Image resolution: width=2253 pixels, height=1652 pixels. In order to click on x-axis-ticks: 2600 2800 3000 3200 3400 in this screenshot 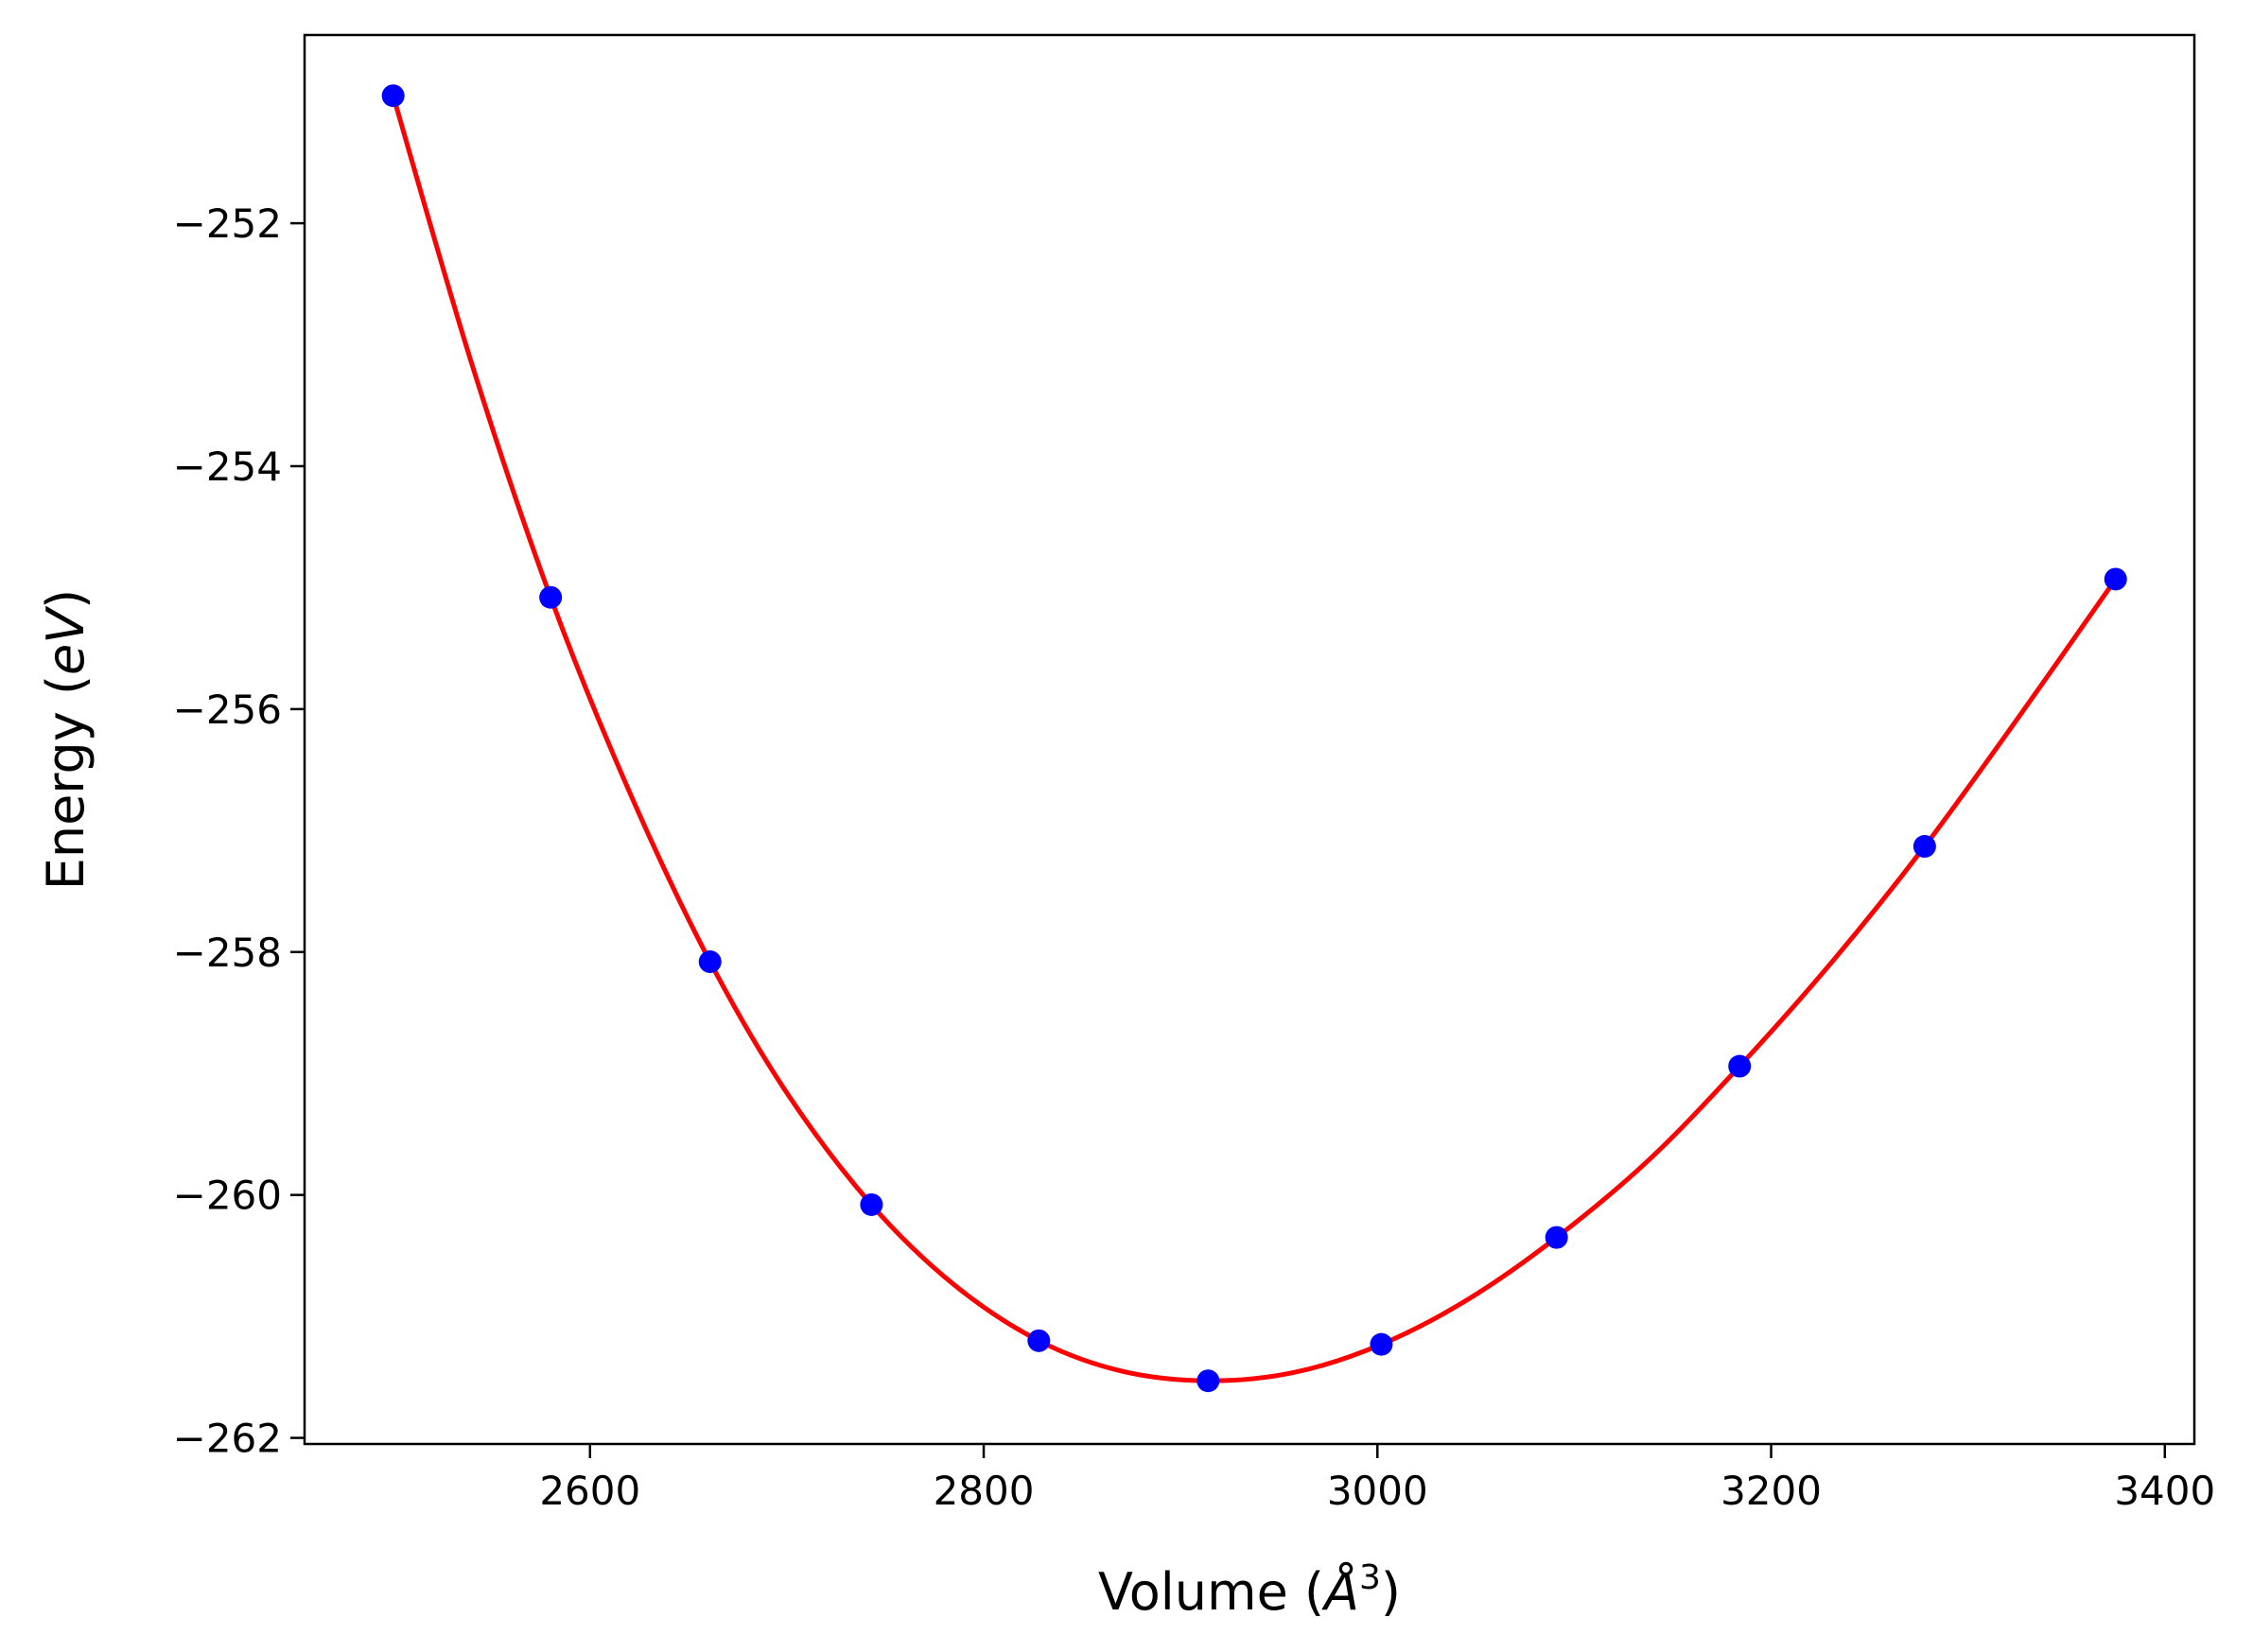, I will do `click(1377, 1479)`.